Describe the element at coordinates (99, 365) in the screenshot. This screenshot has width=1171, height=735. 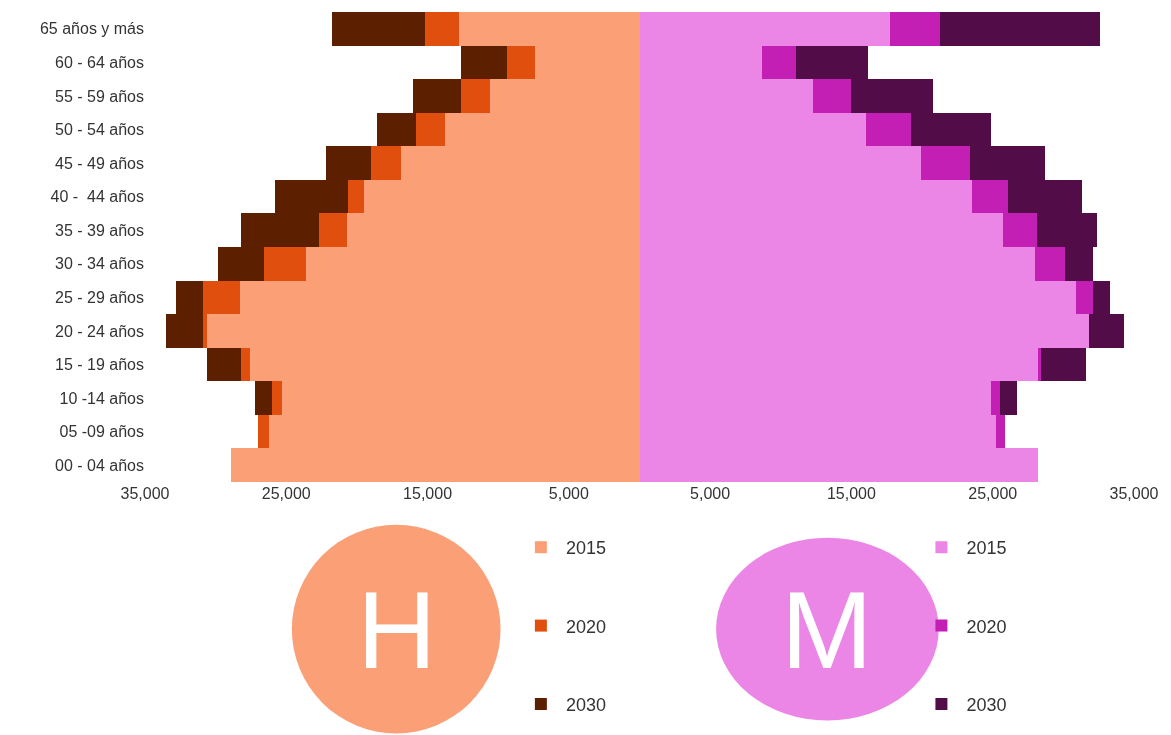
I see `y-tick-label: 15 - 19 años` at that location.